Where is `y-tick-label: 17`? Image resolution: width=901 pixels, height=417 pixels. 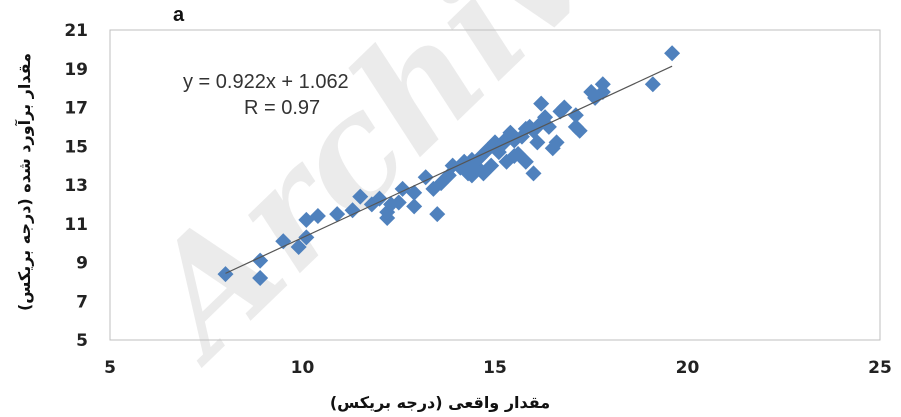 y-tick-label: 17 is located at coordinates (76, 109).